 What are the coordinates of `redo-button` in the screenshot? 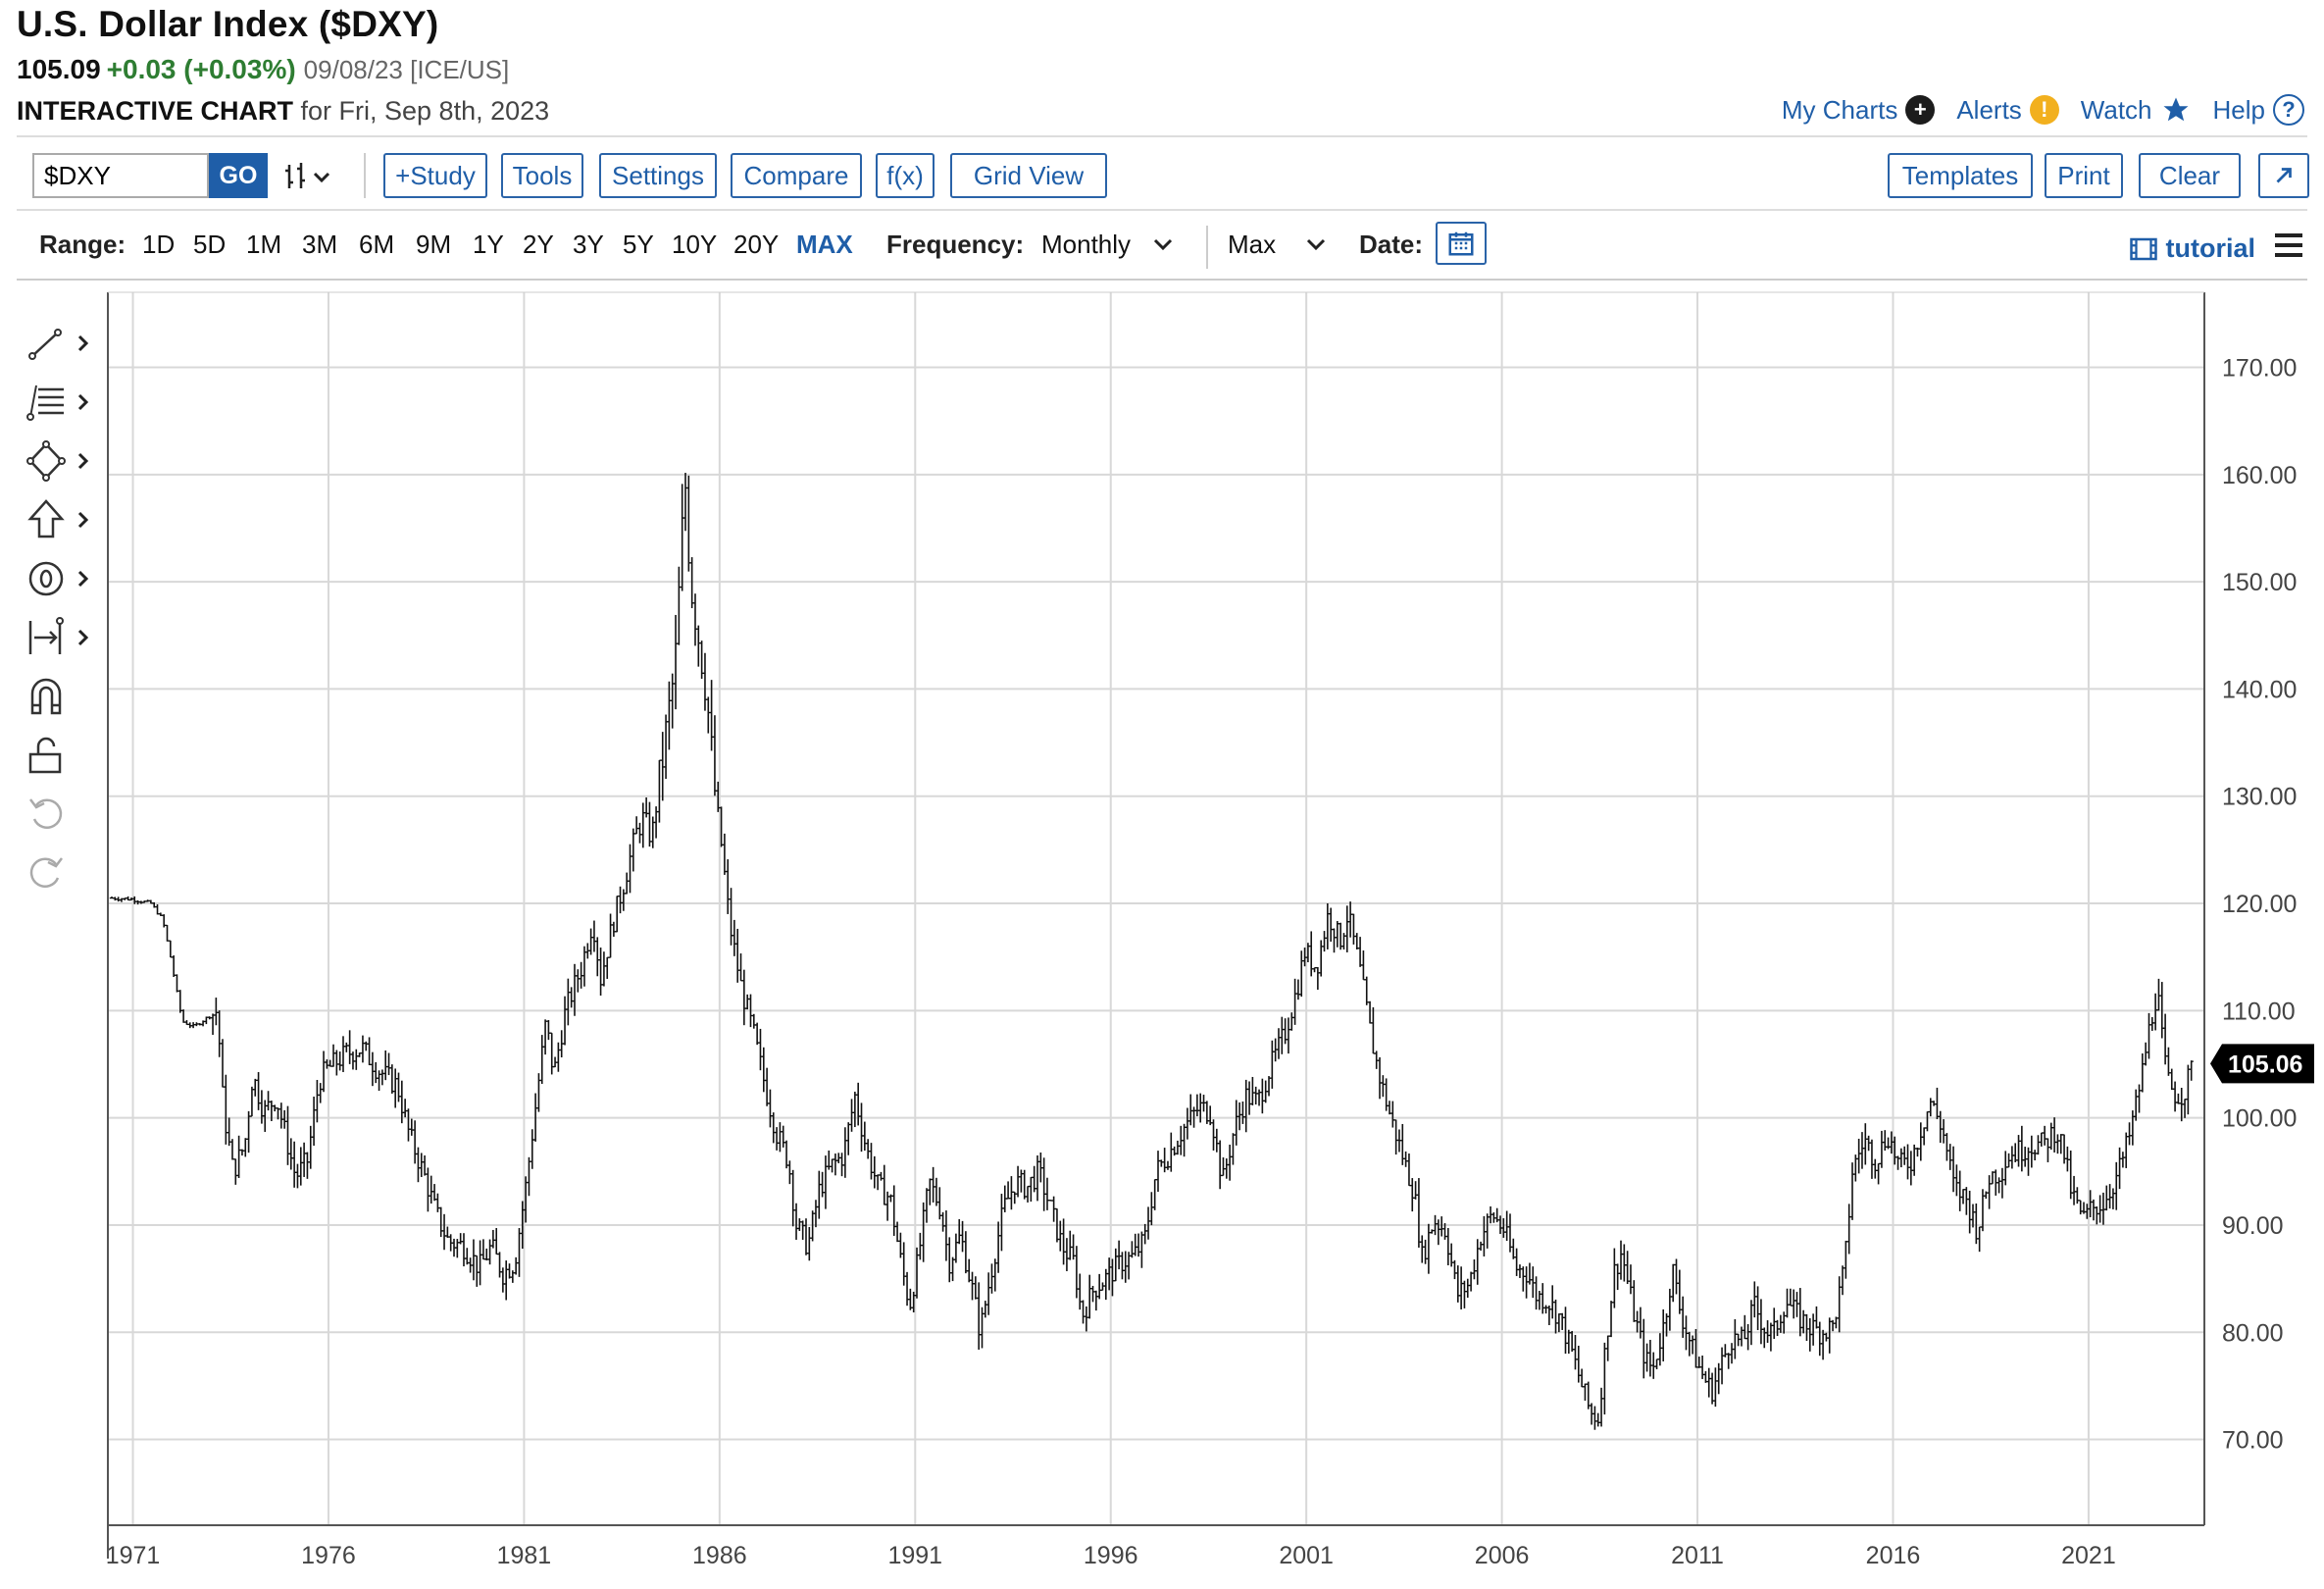 It's located at (59, 872).